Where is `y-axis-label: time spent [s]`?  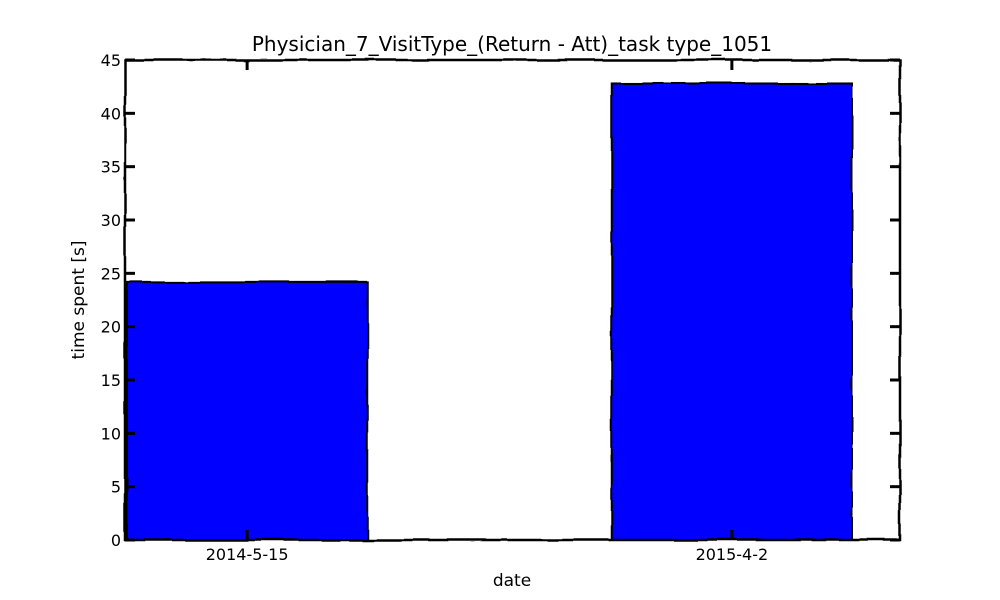
y-axis-label: time spent [s] is located at coordinates (79, 300).